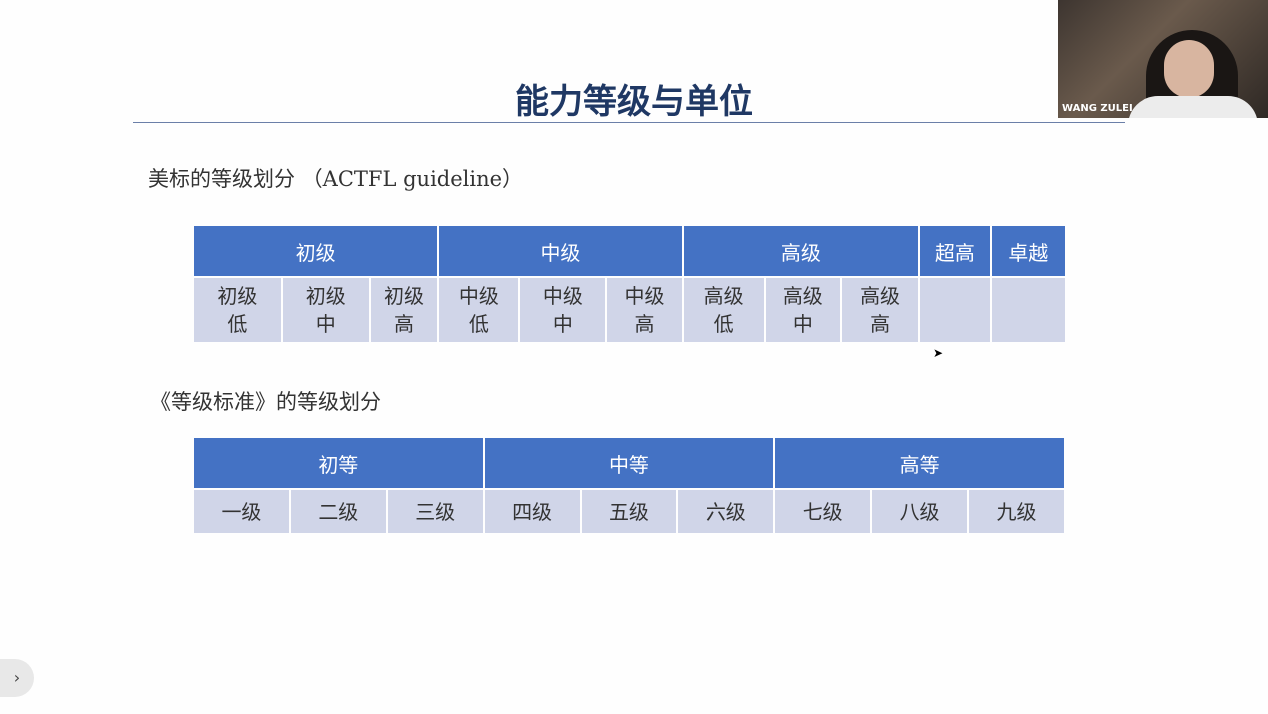 The width and height of the screenshot is (1268, 714). What do you see at coordinates (938, 353) in the screenshot?
I see `mouse-cursor: ➤` at bounding box center [938, 353].